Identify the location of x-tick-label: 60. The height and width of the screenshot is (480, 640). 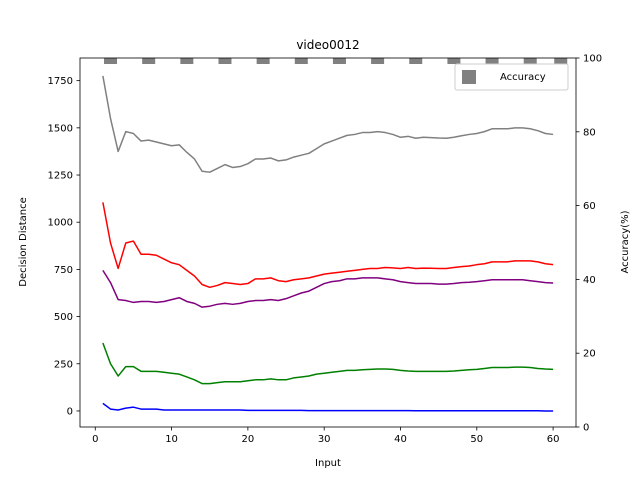
(553, 439).